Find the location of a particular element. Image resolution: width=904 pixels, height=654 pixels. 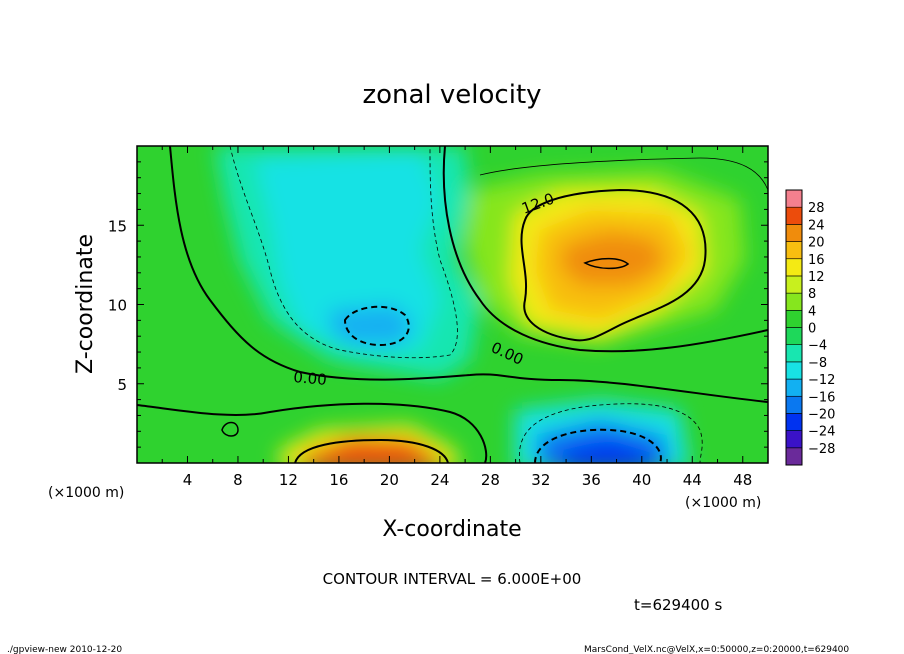

contour-label-zero-left: 0.00 is located at coordinates (310, 378).